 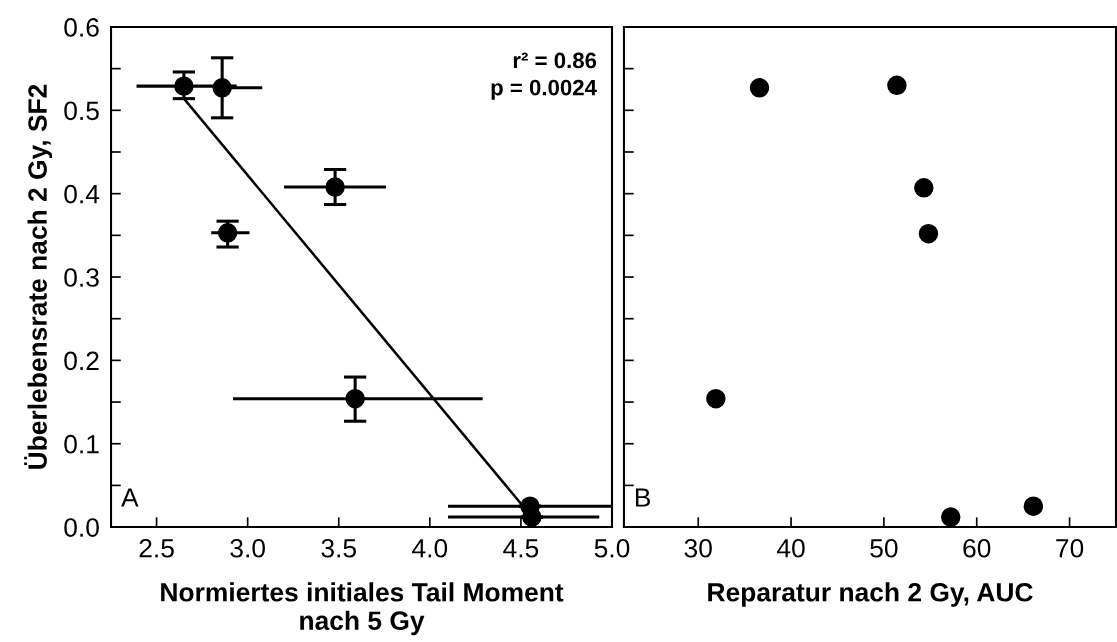 What do you see at coordinates (130, 497) in the screenshot?
I see `annotation: A` at bounding box center [130, 497].